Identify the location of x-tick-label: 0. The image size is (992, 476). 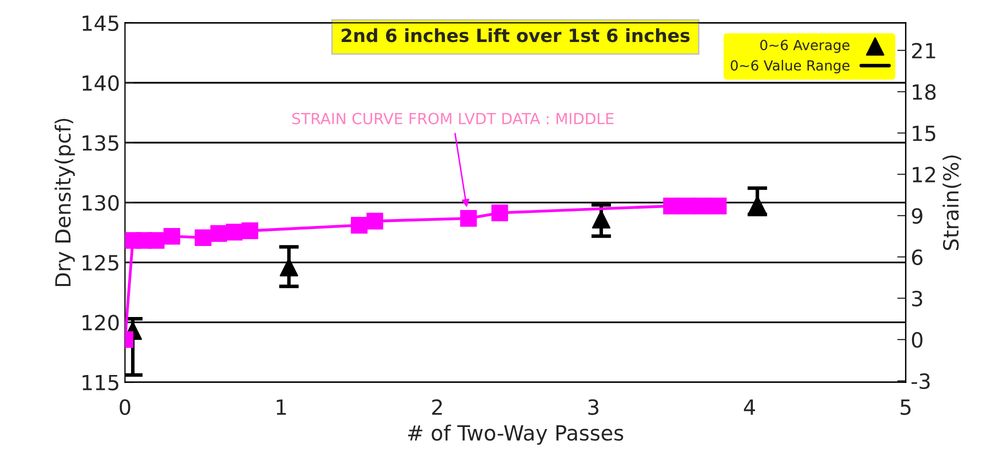
(125, 407).